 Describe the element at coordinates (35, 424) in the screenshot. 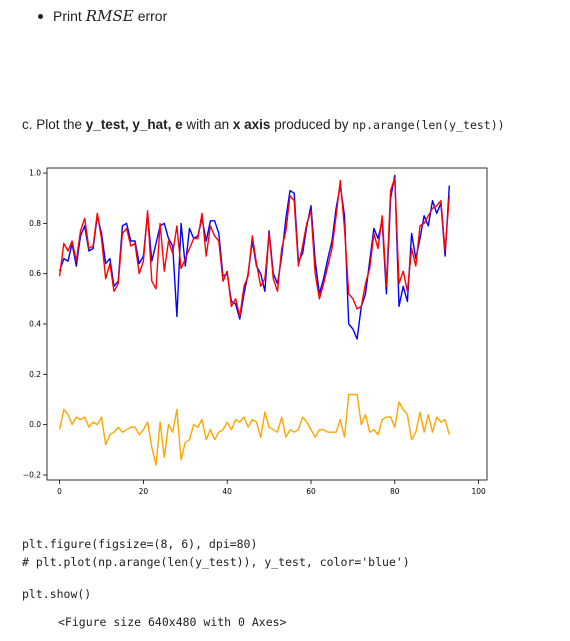

I see `y-tick-label: 0.0` at that location.